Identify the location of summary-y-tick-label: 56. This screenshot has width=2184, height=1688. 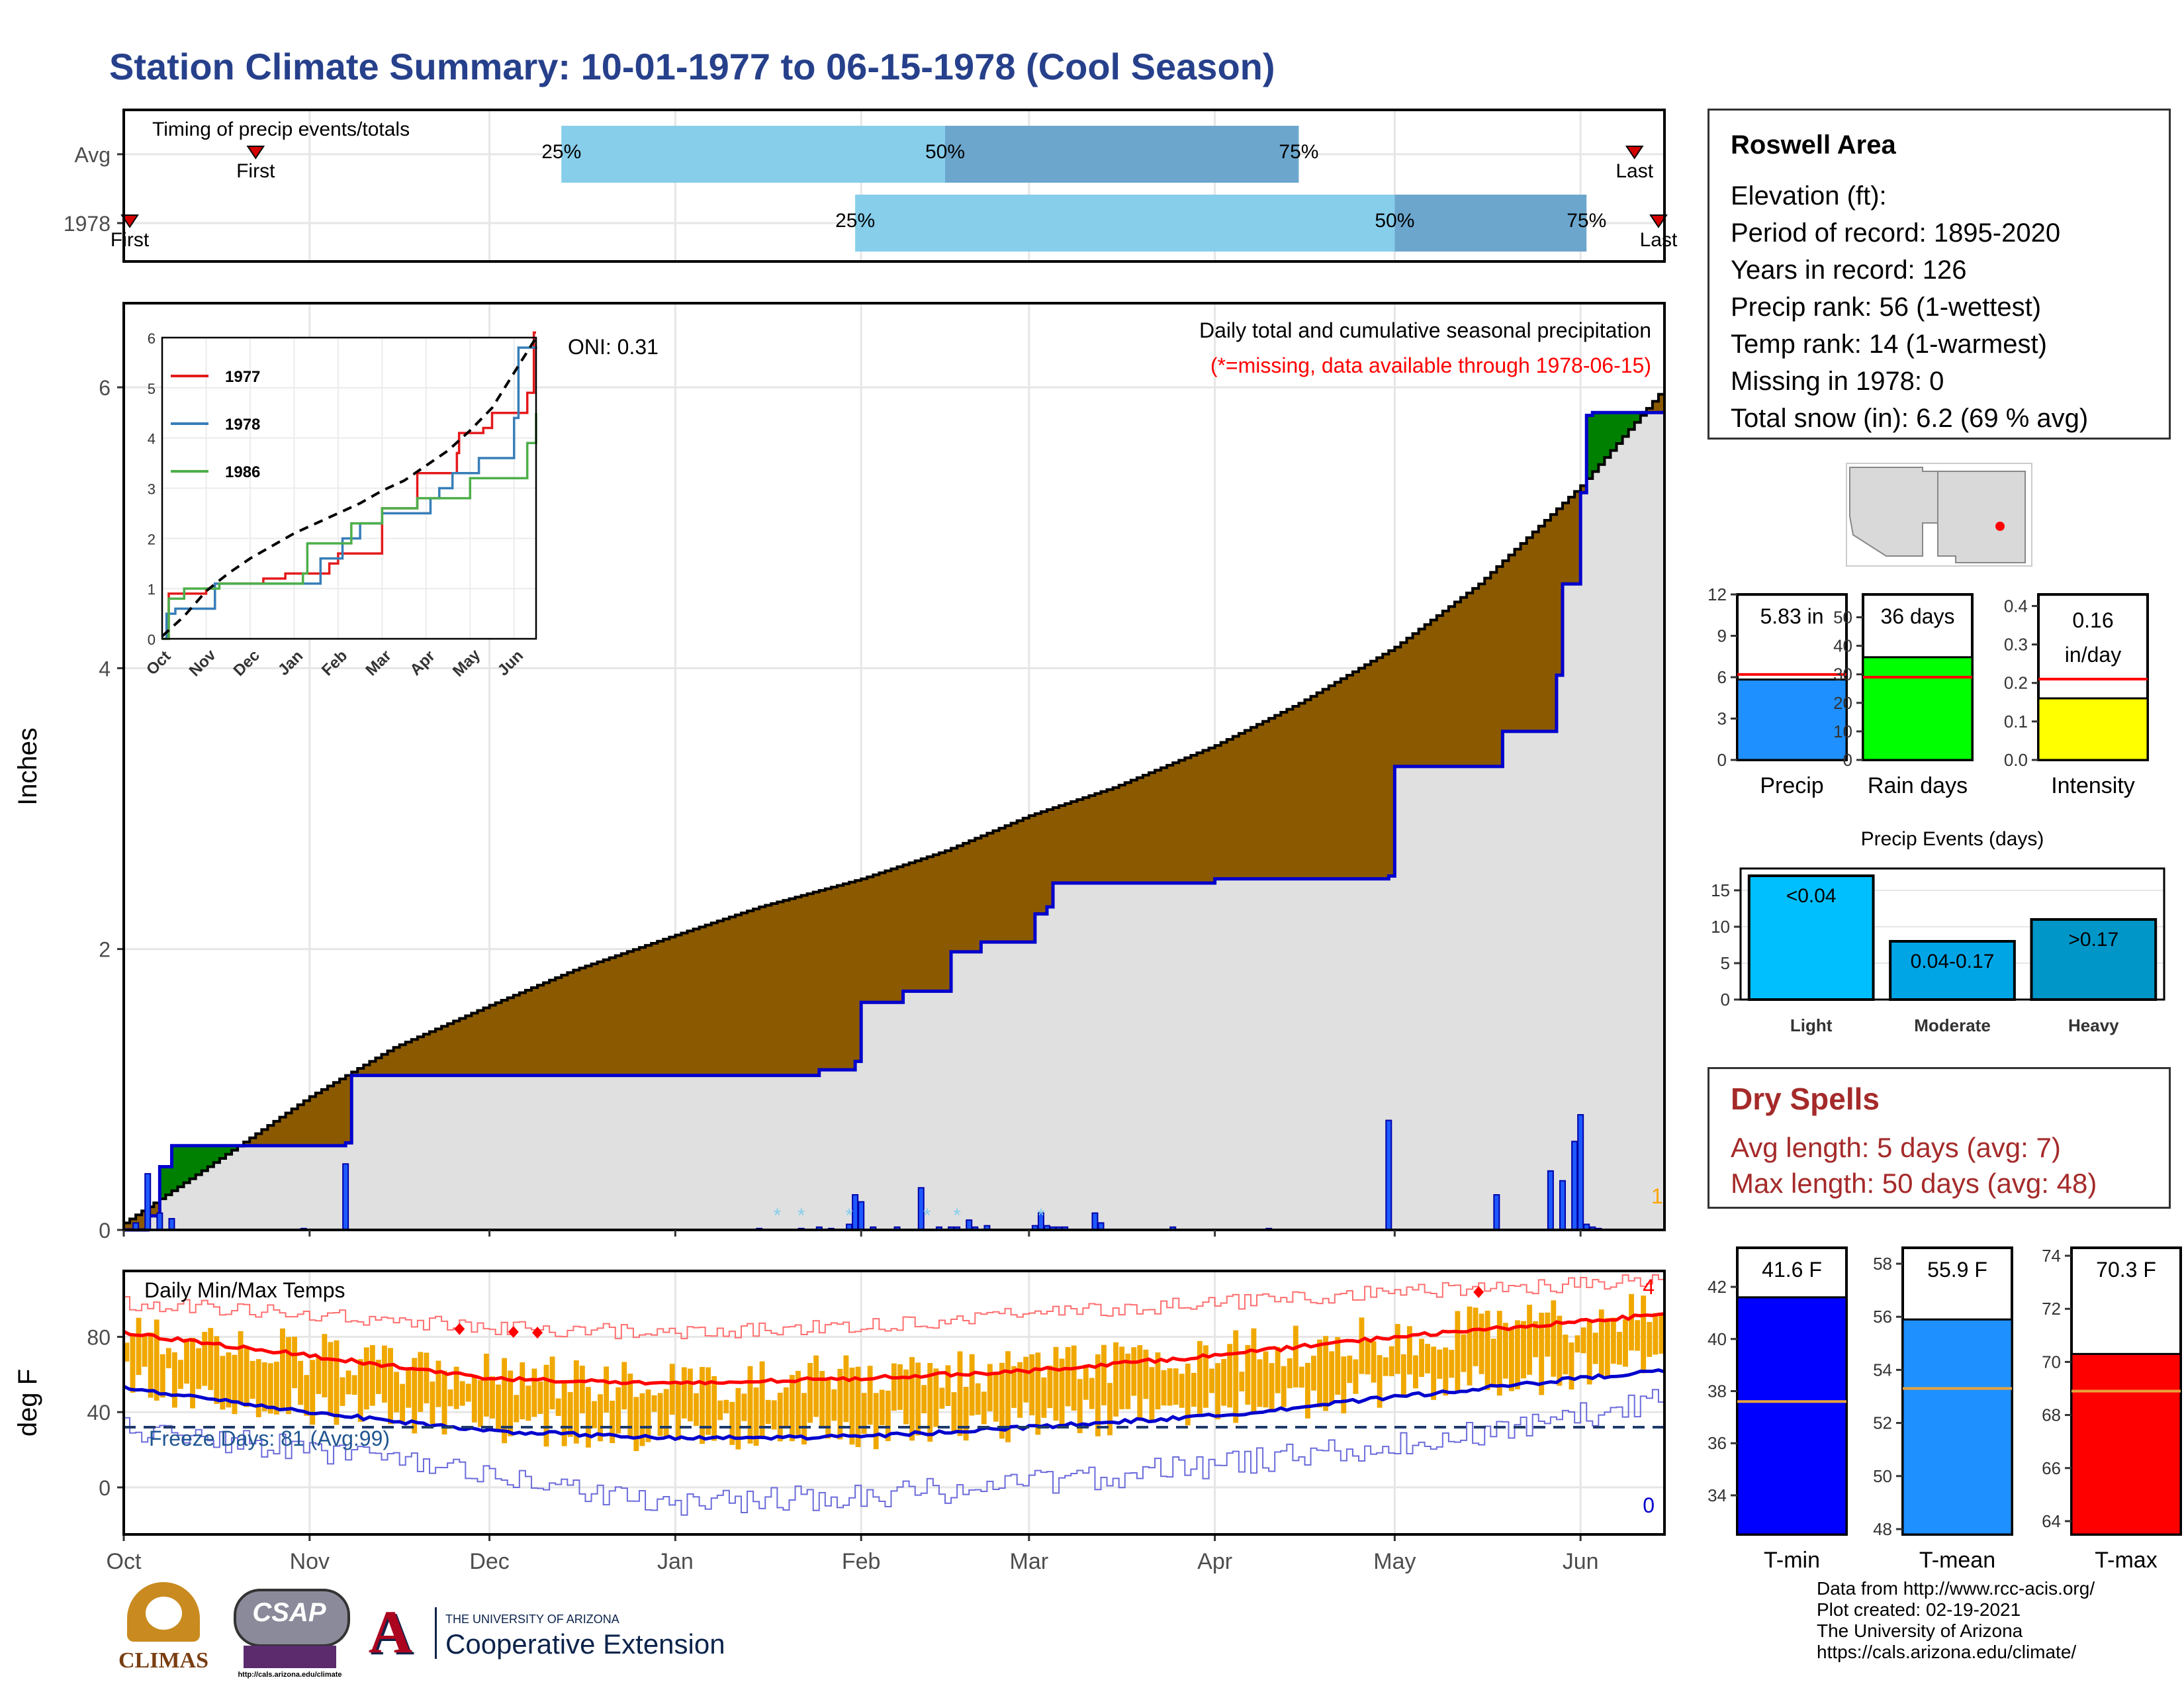
(1883, 1317).